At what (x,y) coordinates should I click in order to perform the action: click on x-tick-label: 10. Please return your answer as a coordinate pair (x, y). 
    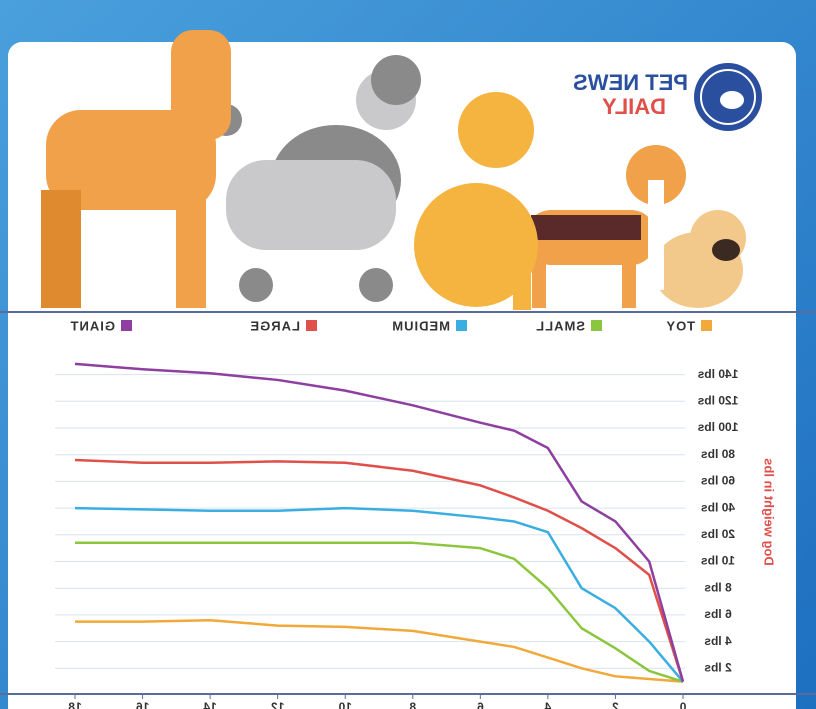
    Looking at the image, I should click on (345, 704).